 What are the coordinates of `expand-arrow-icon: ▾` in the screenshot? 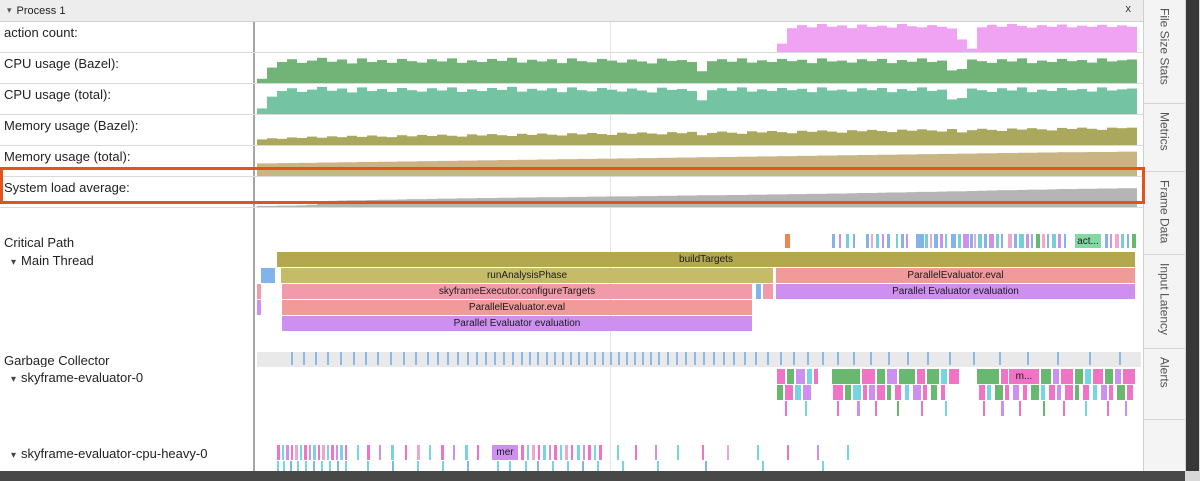 It's located at (14, 379).